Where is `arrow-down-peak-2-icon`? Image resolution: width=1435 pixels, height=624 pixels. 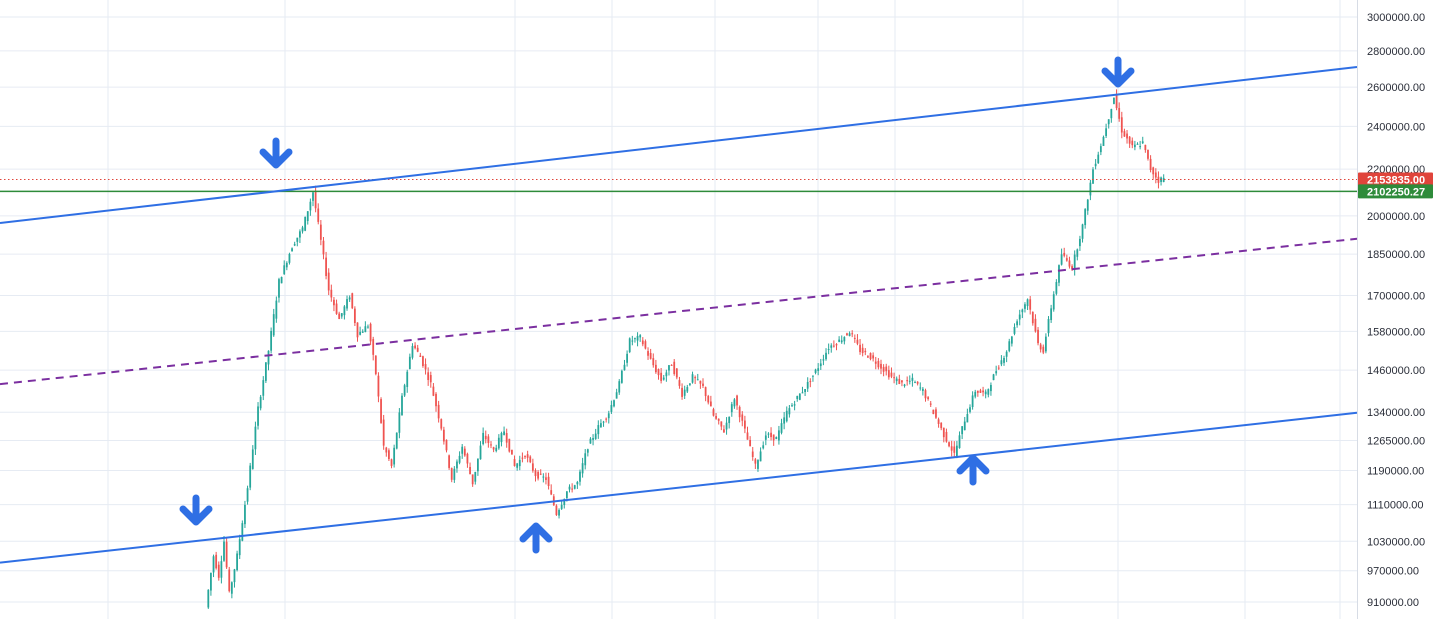 arrow-down-peak-2-icon is located at coordinates (1118, 72).